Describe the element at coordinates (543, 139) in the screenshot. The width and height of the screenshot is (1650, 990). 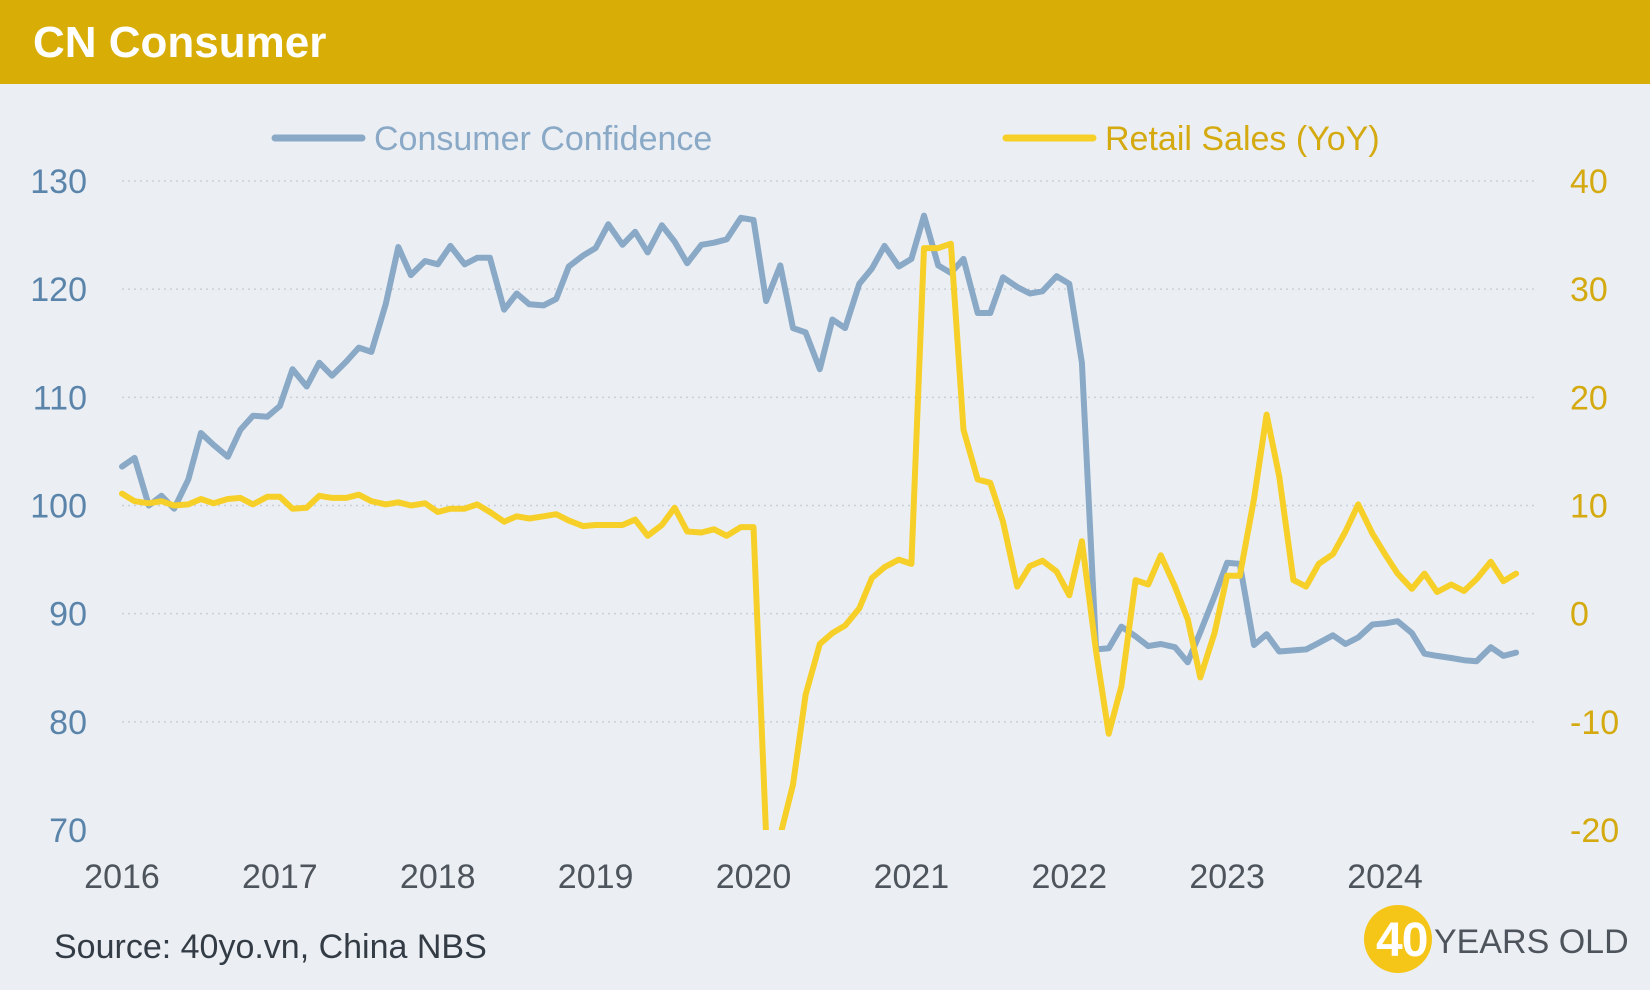
I see `legend-label-0: Consumer Confidence` at that location.